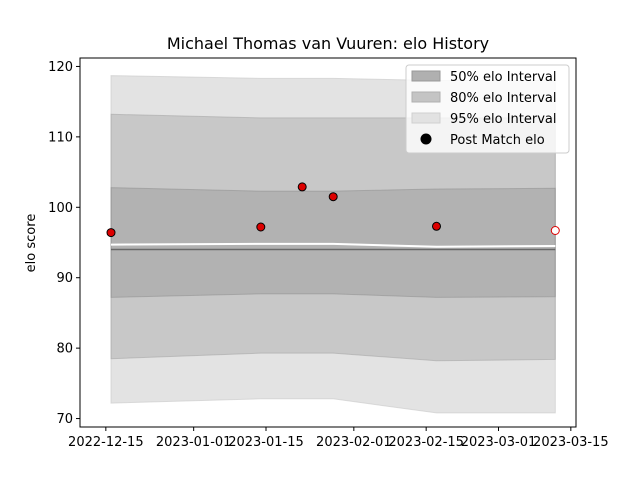 The image size is (640, 484). I want to click on x-tick-label: 2022-12-15, so click(106, 442).